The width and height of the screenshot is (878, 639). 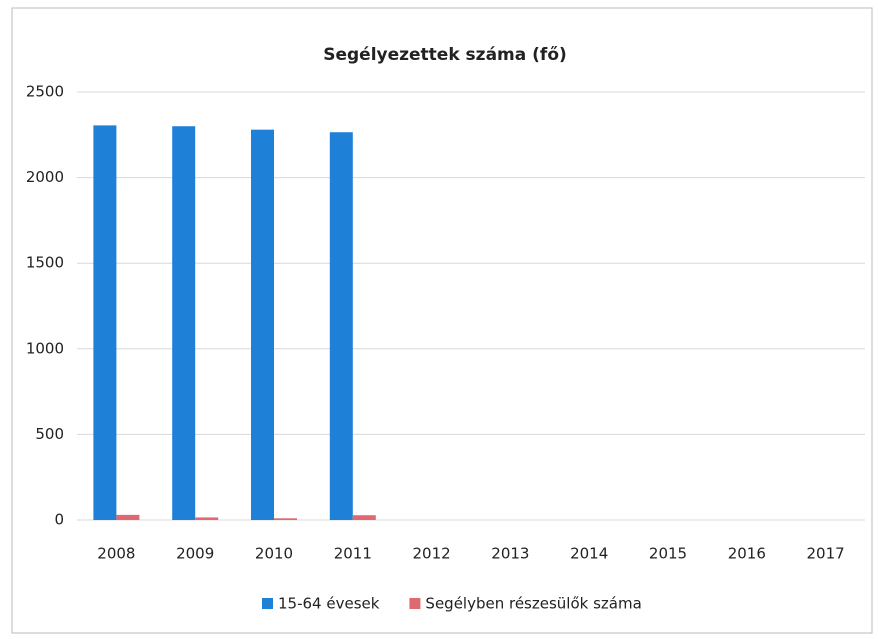 What do you see at coordinates (45, 263) in the screenshot?
I see `y-tick-label: 1500` at bounding box center [45, 263].